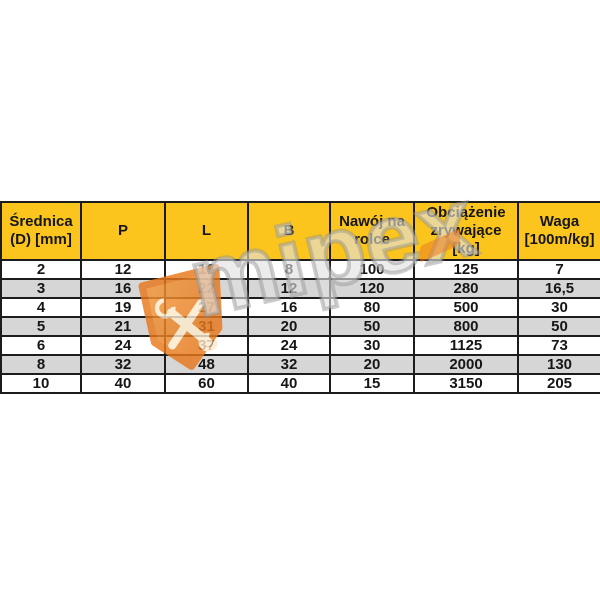 The width and height of the screenshot is (600, 600). Describe the element at coordinates (41, 231) in the screenshot. I see `column-header-diameter: Średnica (D) [mm]` at that location.